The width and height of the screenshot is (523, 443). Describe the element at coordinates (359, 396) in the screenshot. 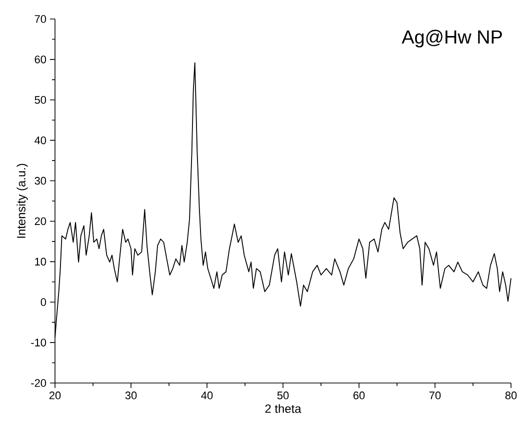

I see `x-tick-label: 60` at that location.